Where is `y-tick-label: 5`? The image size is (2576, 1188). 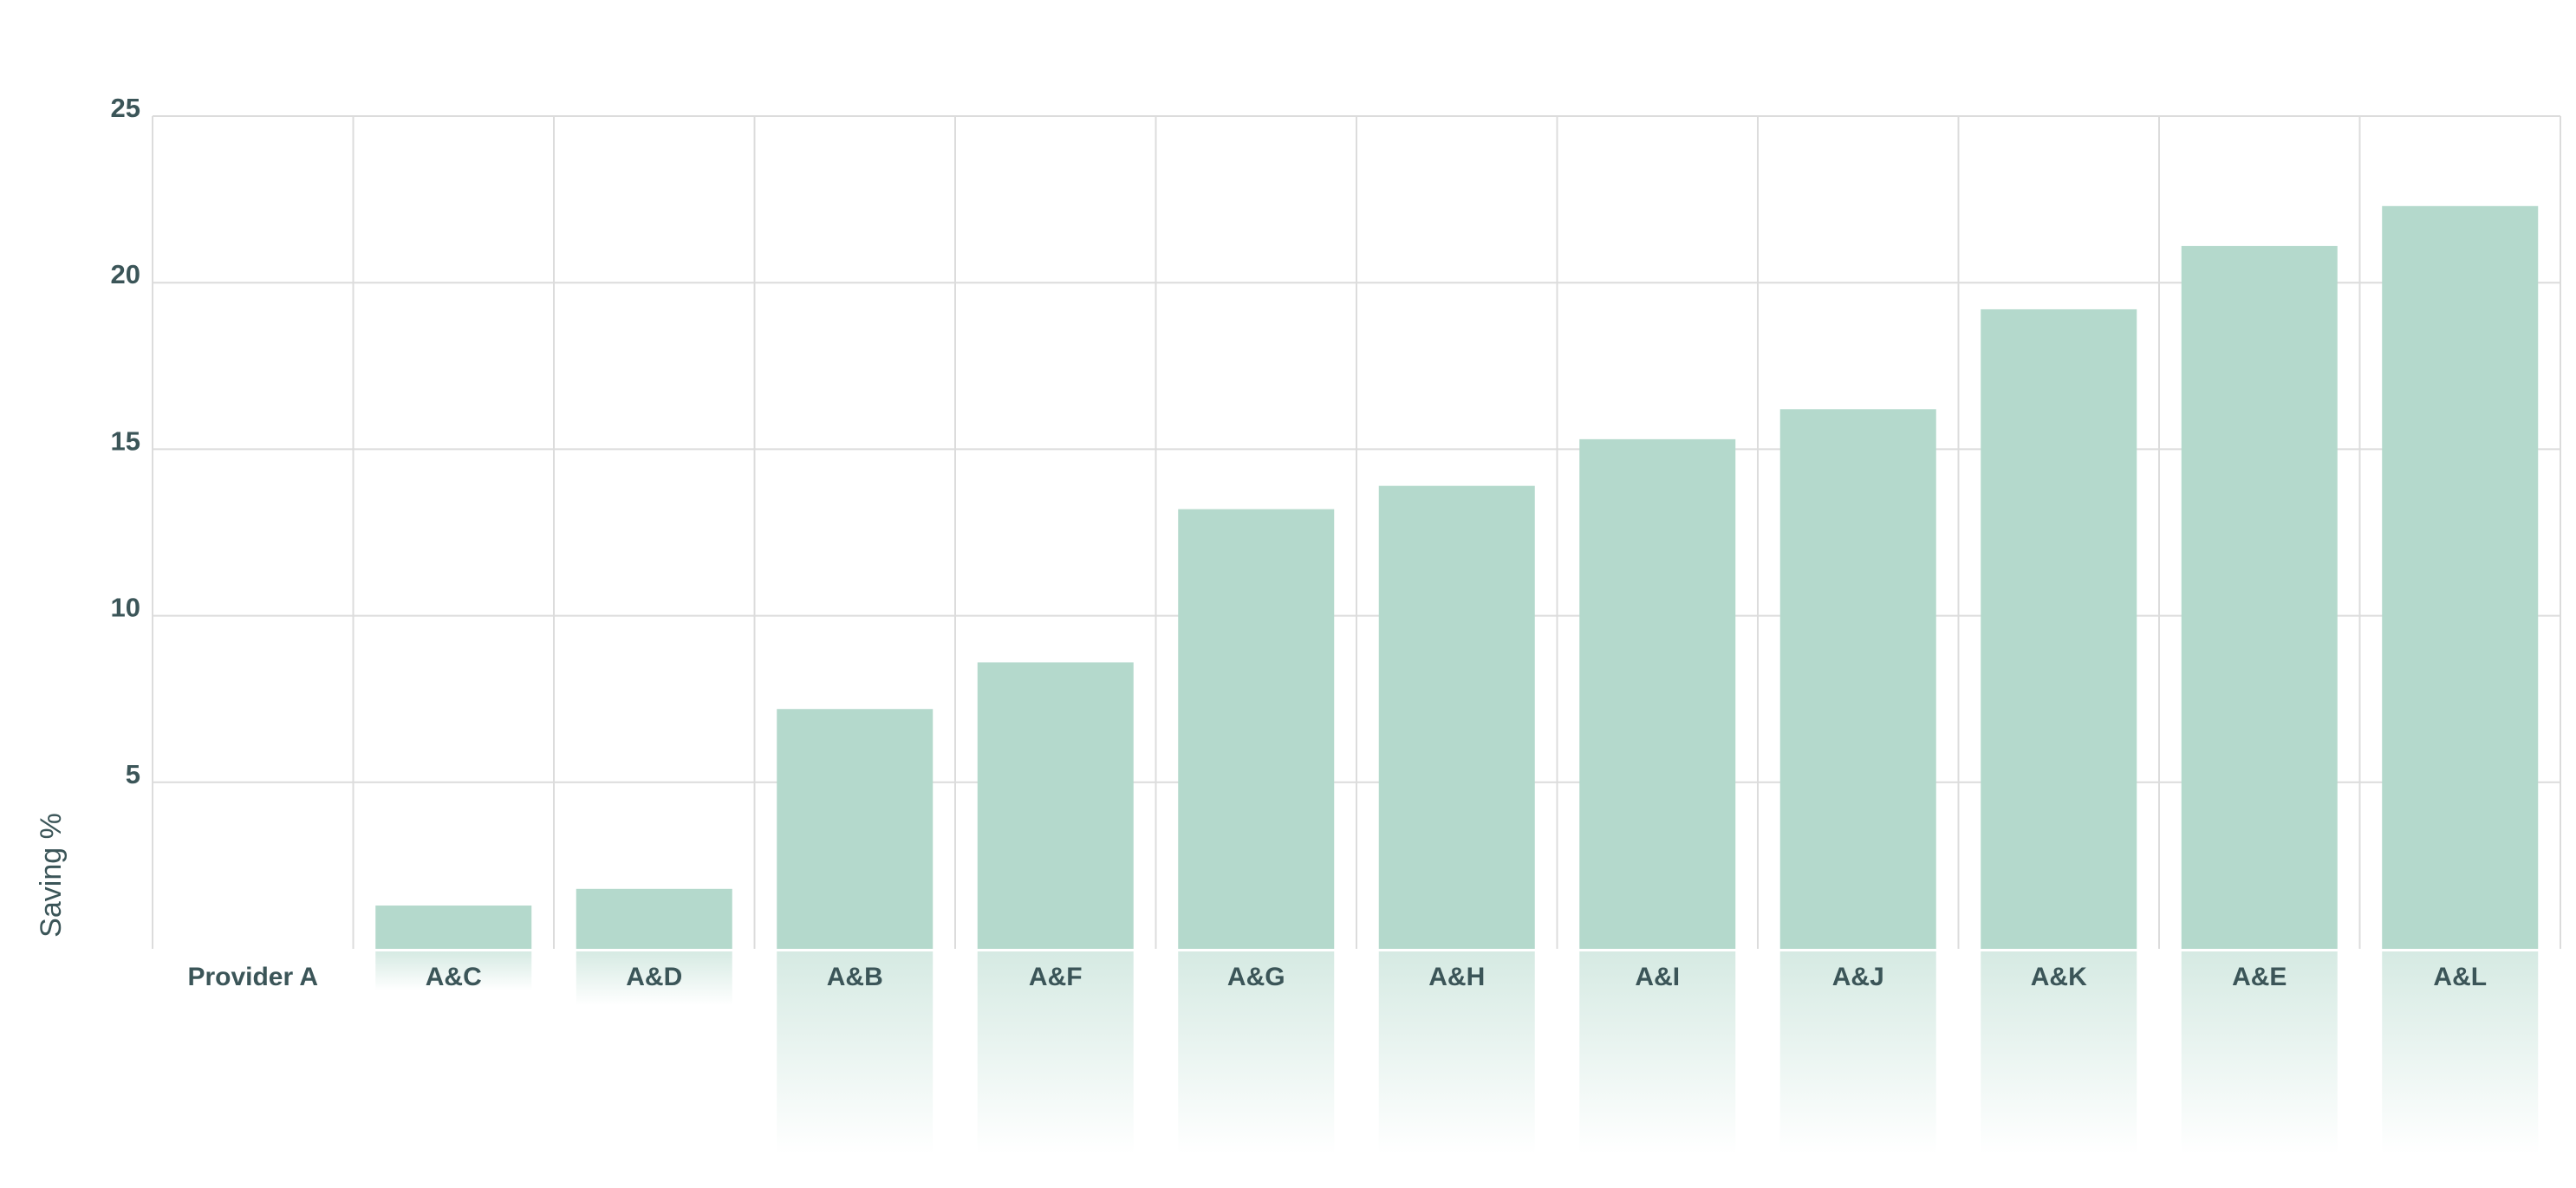 y-tick-label: 5 is located at coordinates (133, 774).